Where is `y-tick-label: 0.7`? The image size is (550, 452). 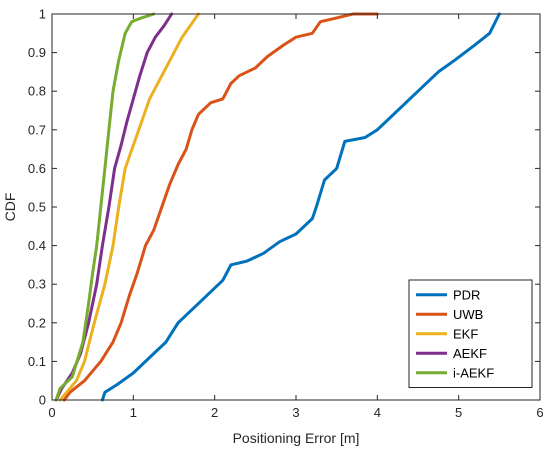
y-tick-label: 0.7 is located at coordinates (37, 129).